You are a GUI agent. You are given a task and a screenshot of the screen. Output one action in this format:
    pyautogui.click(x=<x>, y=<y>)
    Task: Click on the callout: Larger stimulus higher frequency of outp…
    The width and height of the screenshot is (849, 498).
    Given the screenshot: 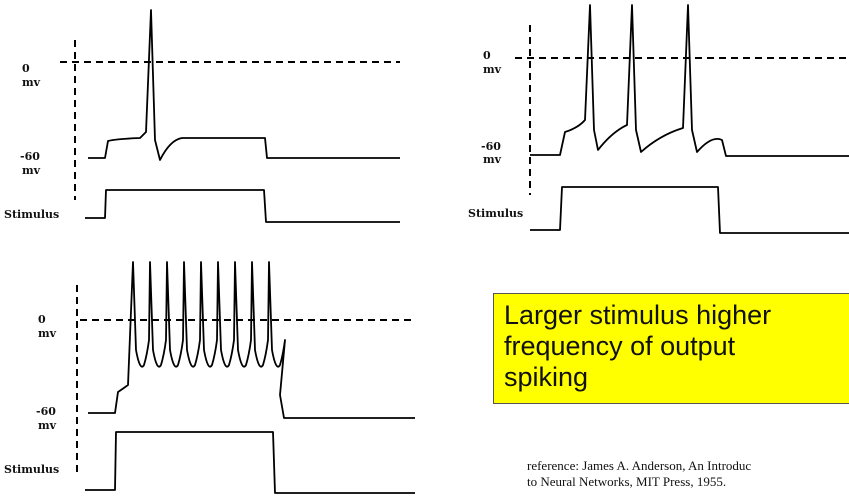 What is the action you would take?
    pyautogui.click(x=671, y=348)
    